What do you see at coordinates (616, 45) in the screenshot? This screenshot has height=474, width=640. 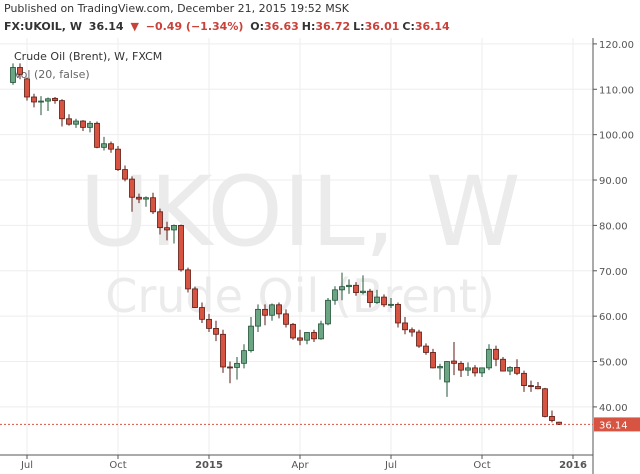 I see `y-tick-label: 120.00` at bounding box center [616, 45].